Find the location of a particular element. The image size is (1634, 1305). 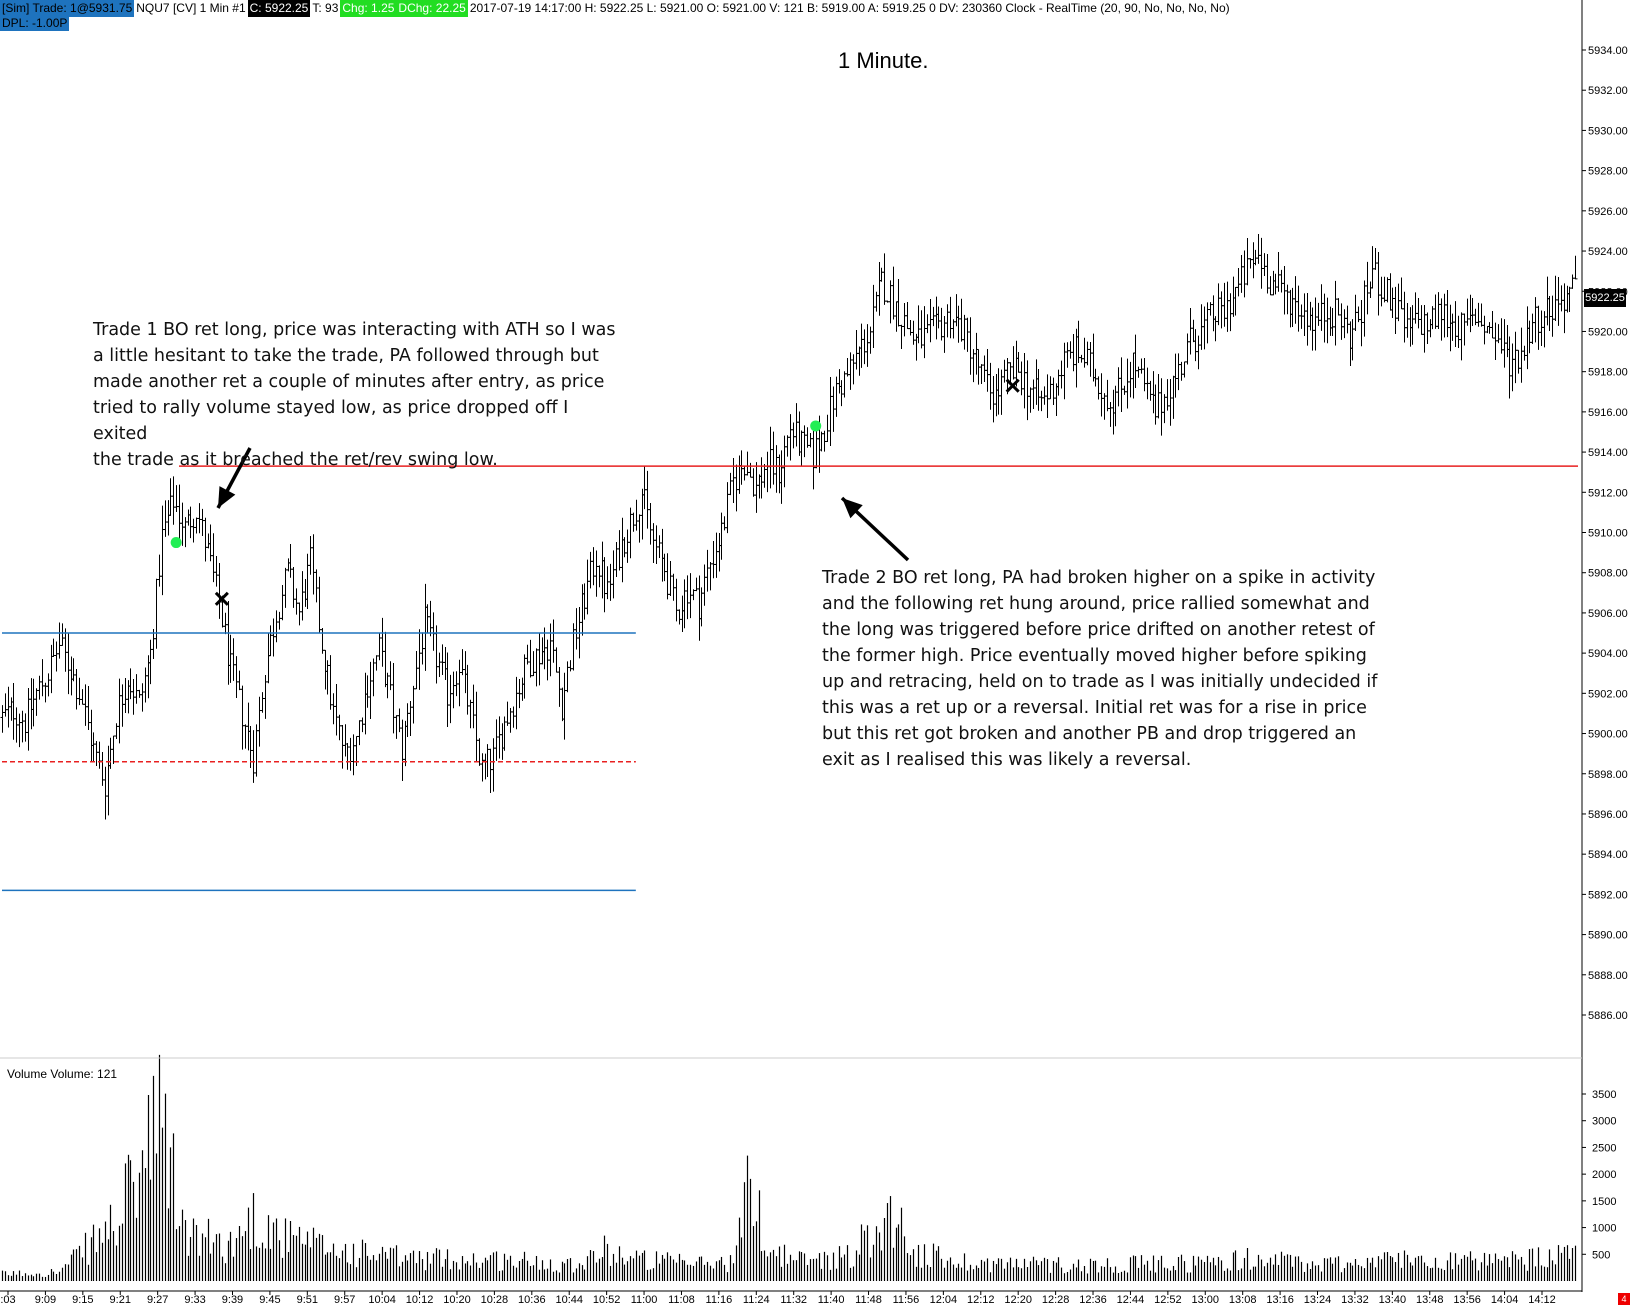

time-tick: 13:08 is located at coordinates (1243, 1298).